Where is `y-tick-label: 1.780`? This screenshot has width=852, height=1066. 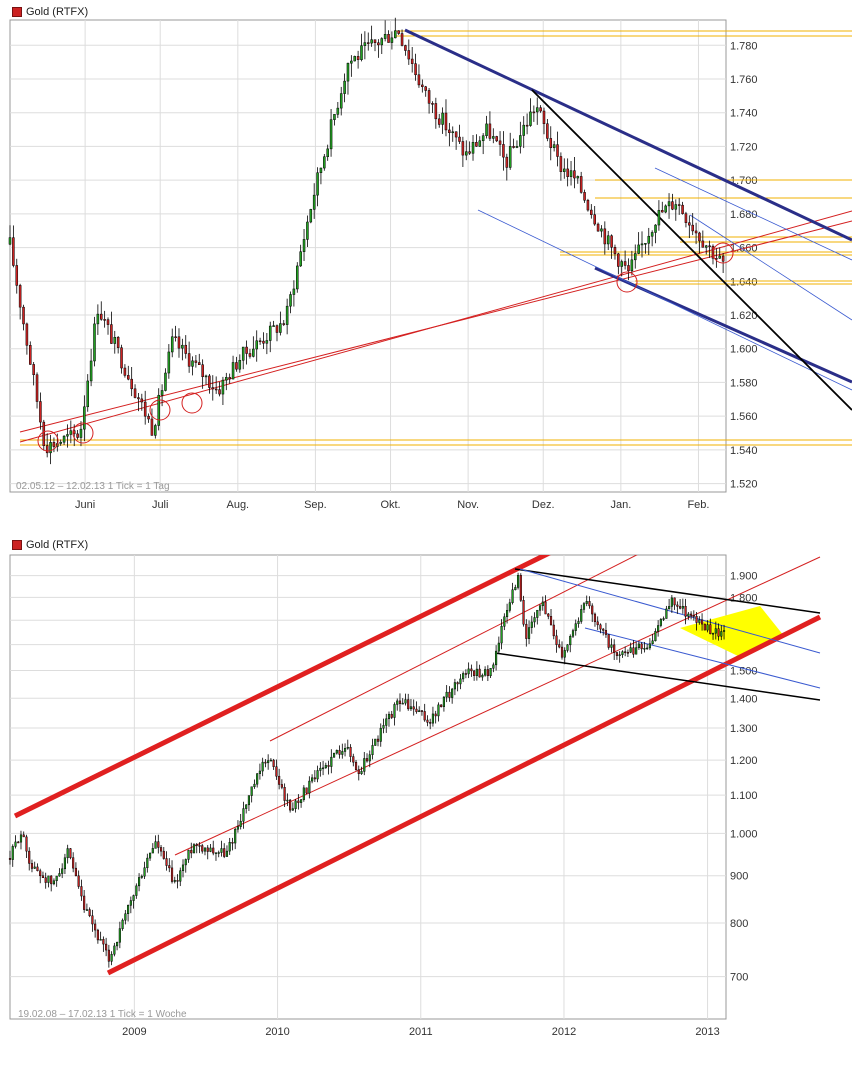
y-tick-label: 1.780 is located at coordinates (744, 46).